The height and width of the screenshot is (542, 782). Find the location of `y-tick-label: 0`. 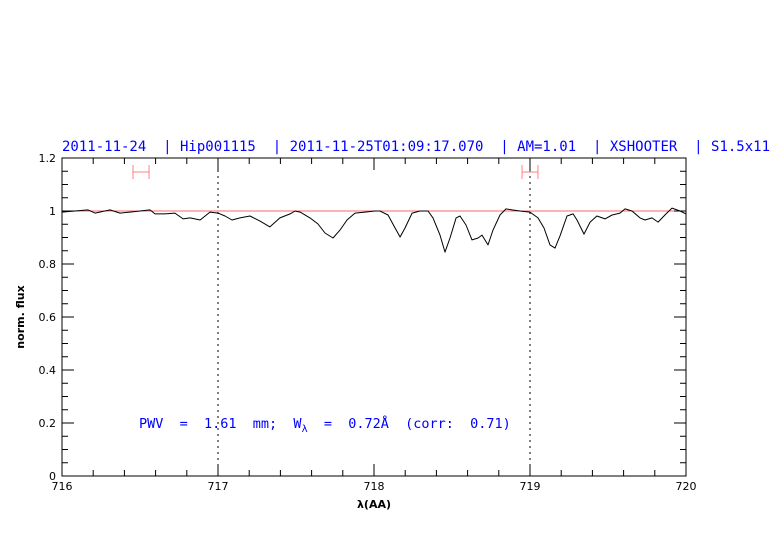

y-tick-label: 0 is located at coordinates (52, 476).